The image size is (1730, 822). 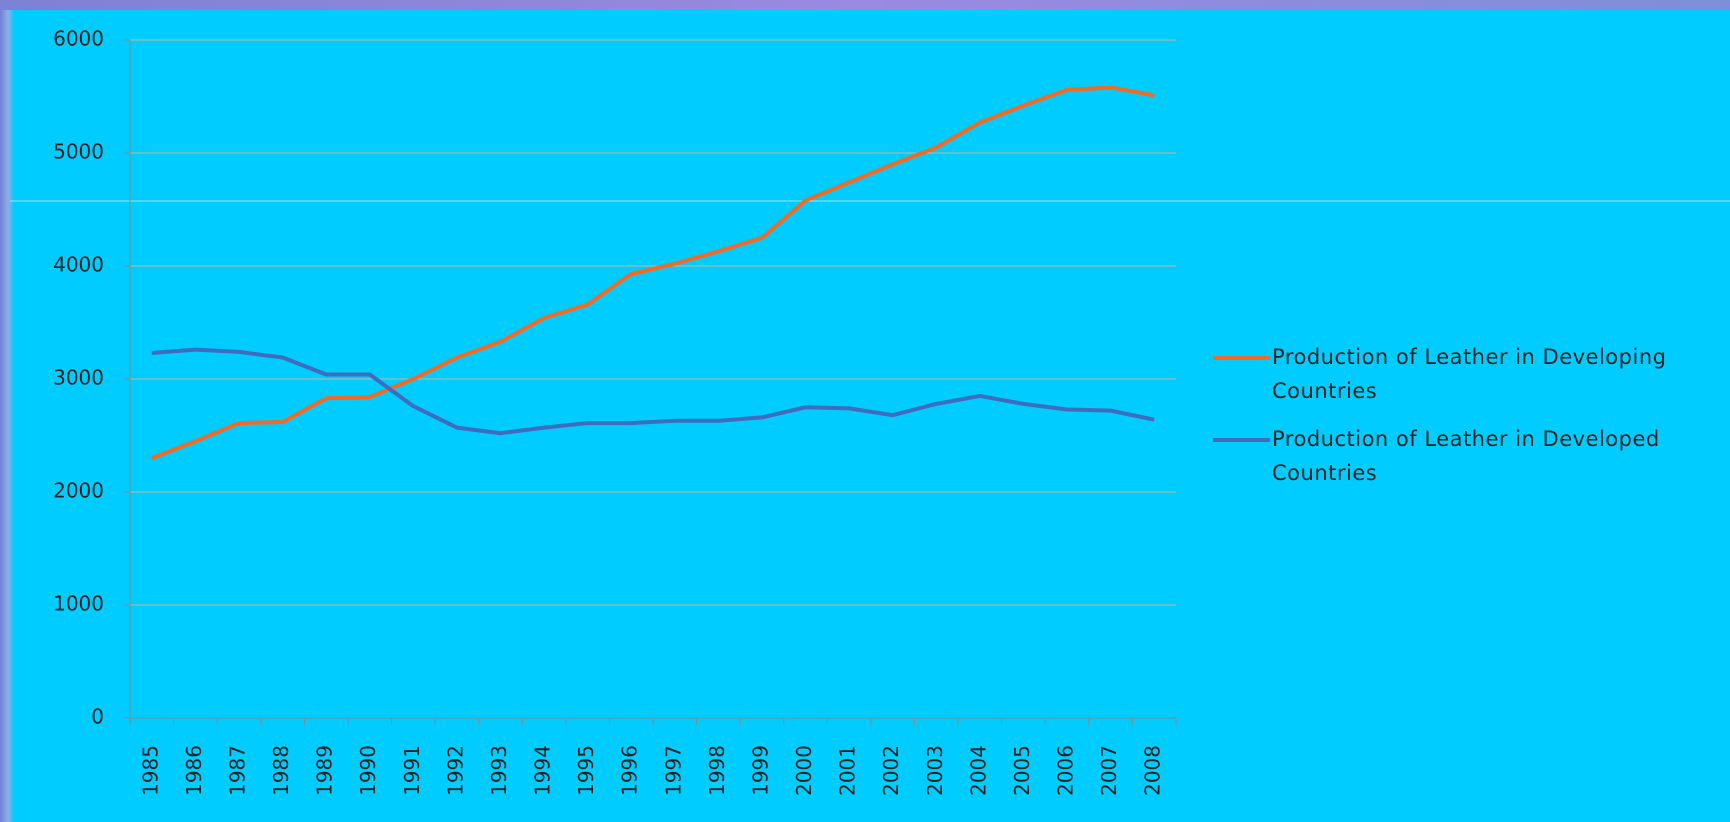 What do you see at coordinates (717, 770) in the screenshot?
I see `x-tick-label: 1998` at bounding box center [717, 770].